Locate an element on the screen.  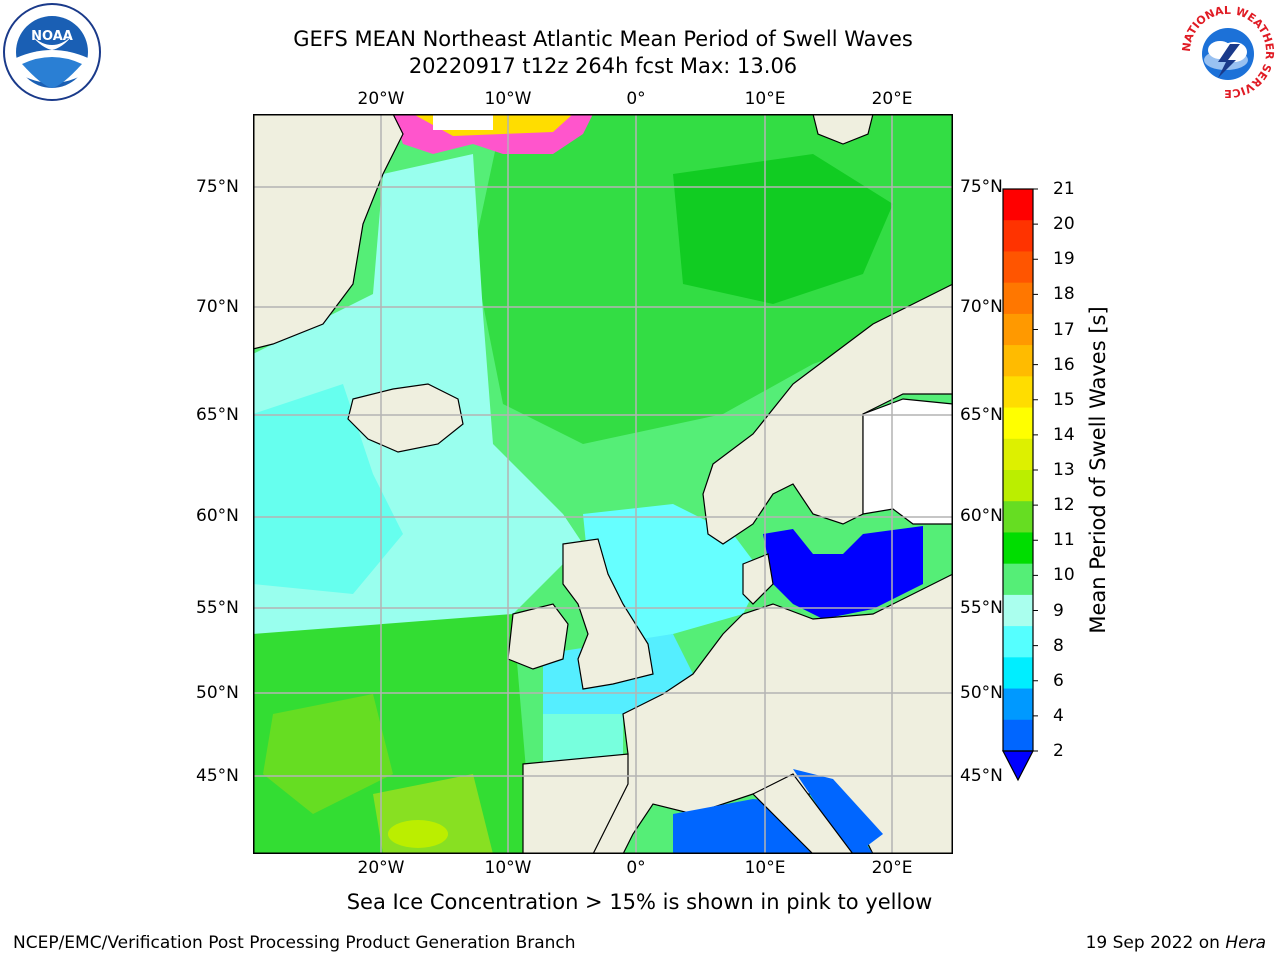
land-iberia is located at coordinates (575, 803).